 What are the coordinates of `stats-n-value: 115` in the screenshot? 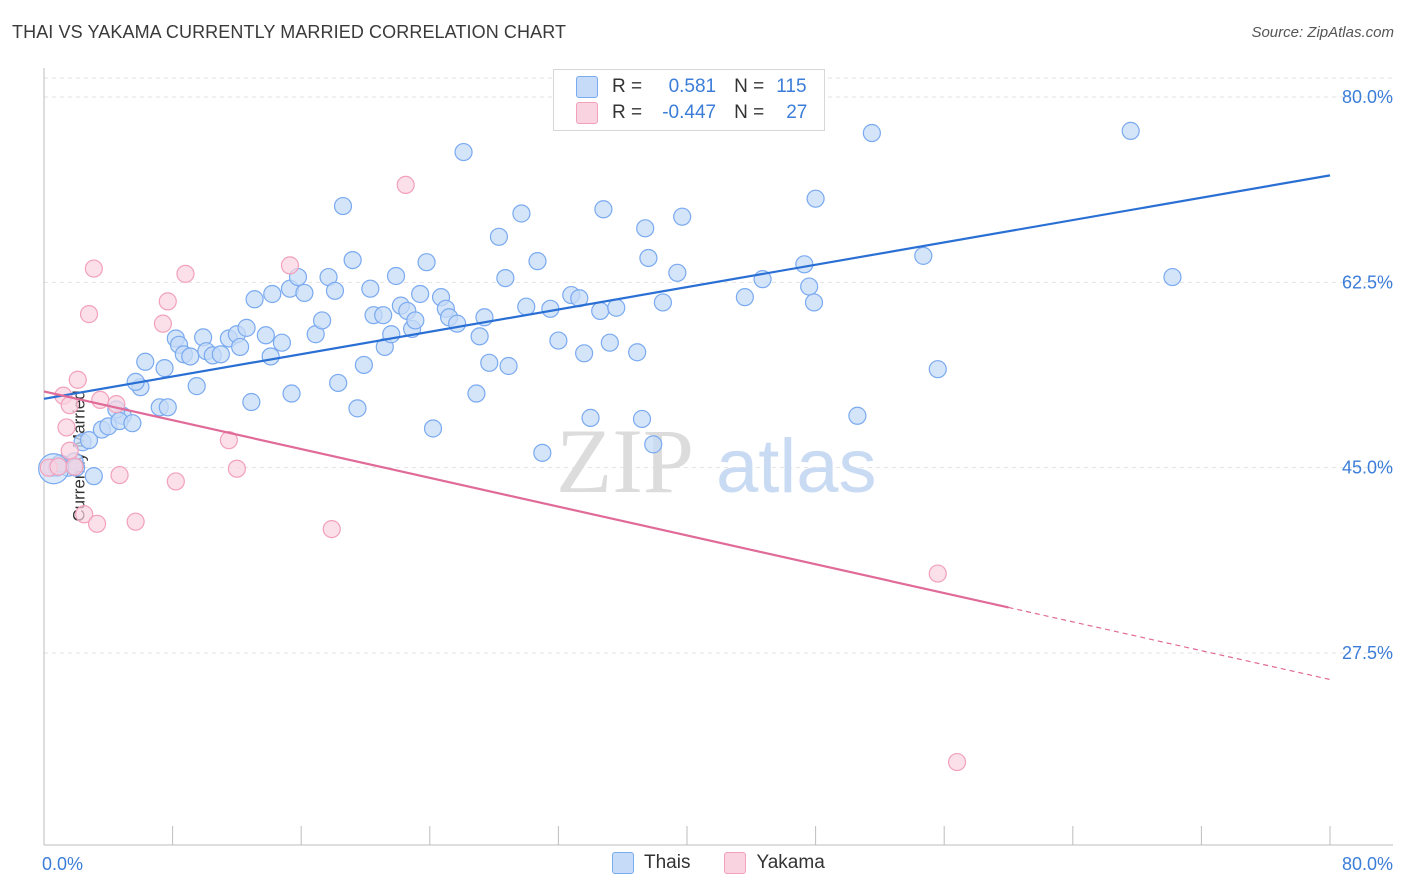 It's located at (791, 86).